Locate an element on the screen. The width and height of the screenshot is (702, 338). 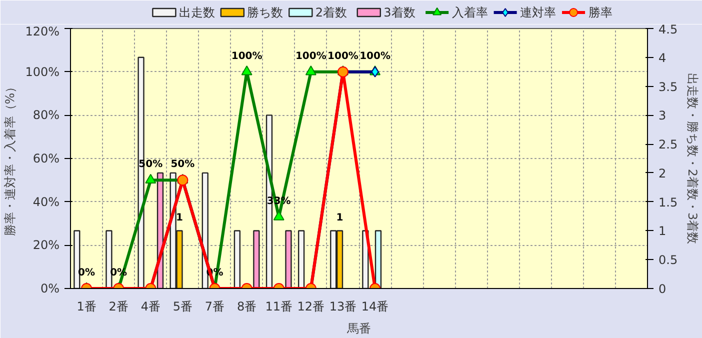
legend-label: 連対率 is located at coordinates (538, 13).